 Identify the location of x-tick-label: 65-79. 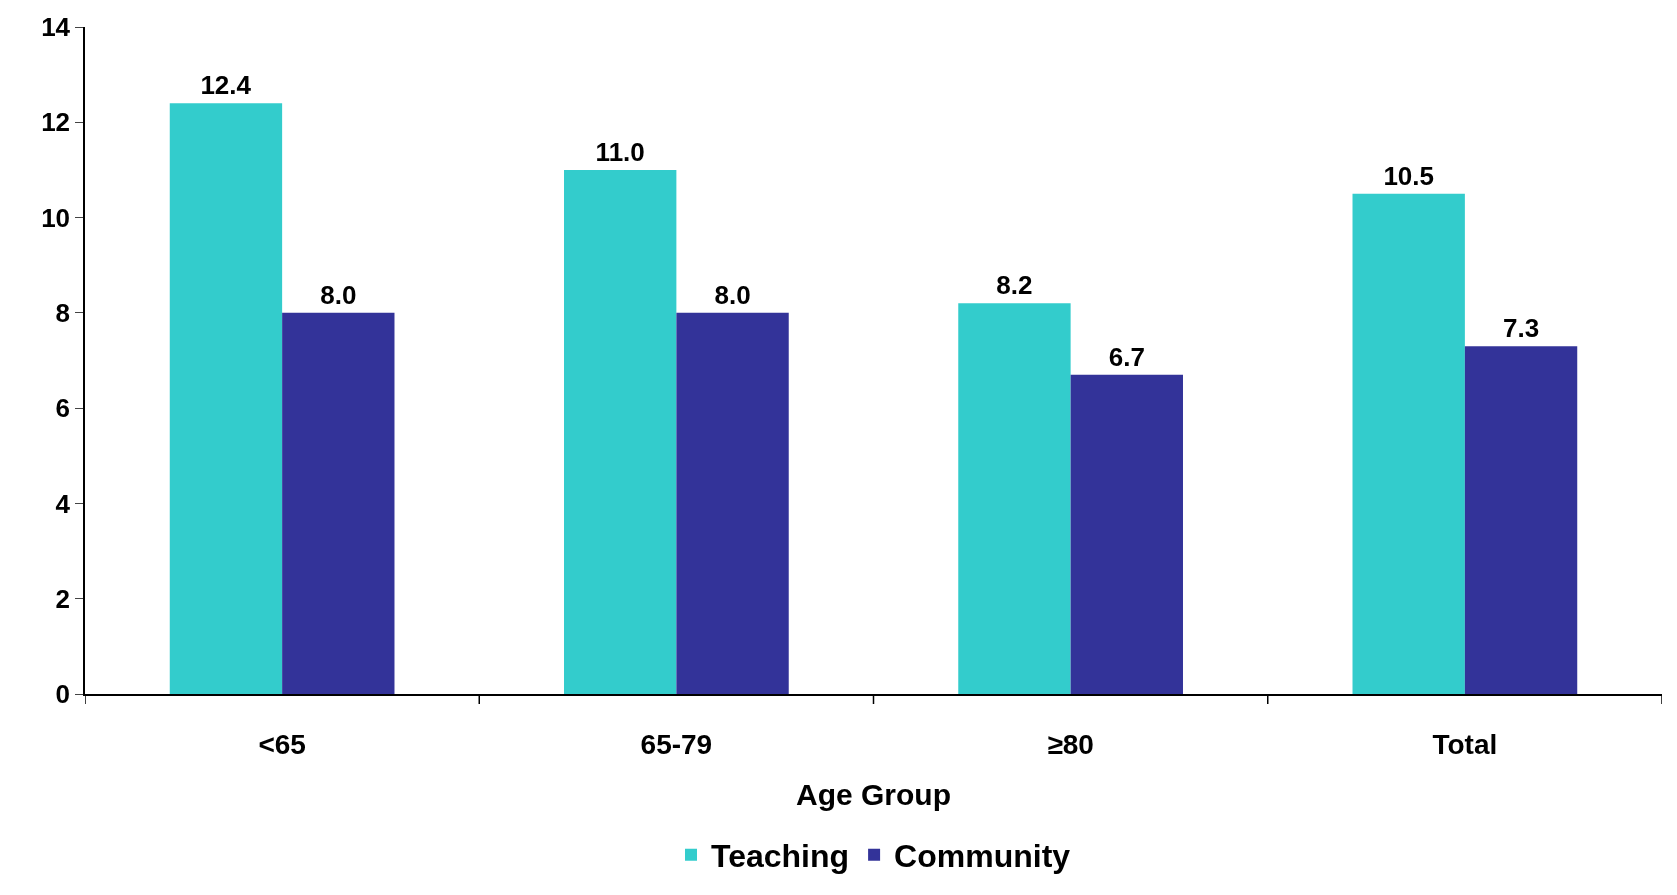
(676, 745).